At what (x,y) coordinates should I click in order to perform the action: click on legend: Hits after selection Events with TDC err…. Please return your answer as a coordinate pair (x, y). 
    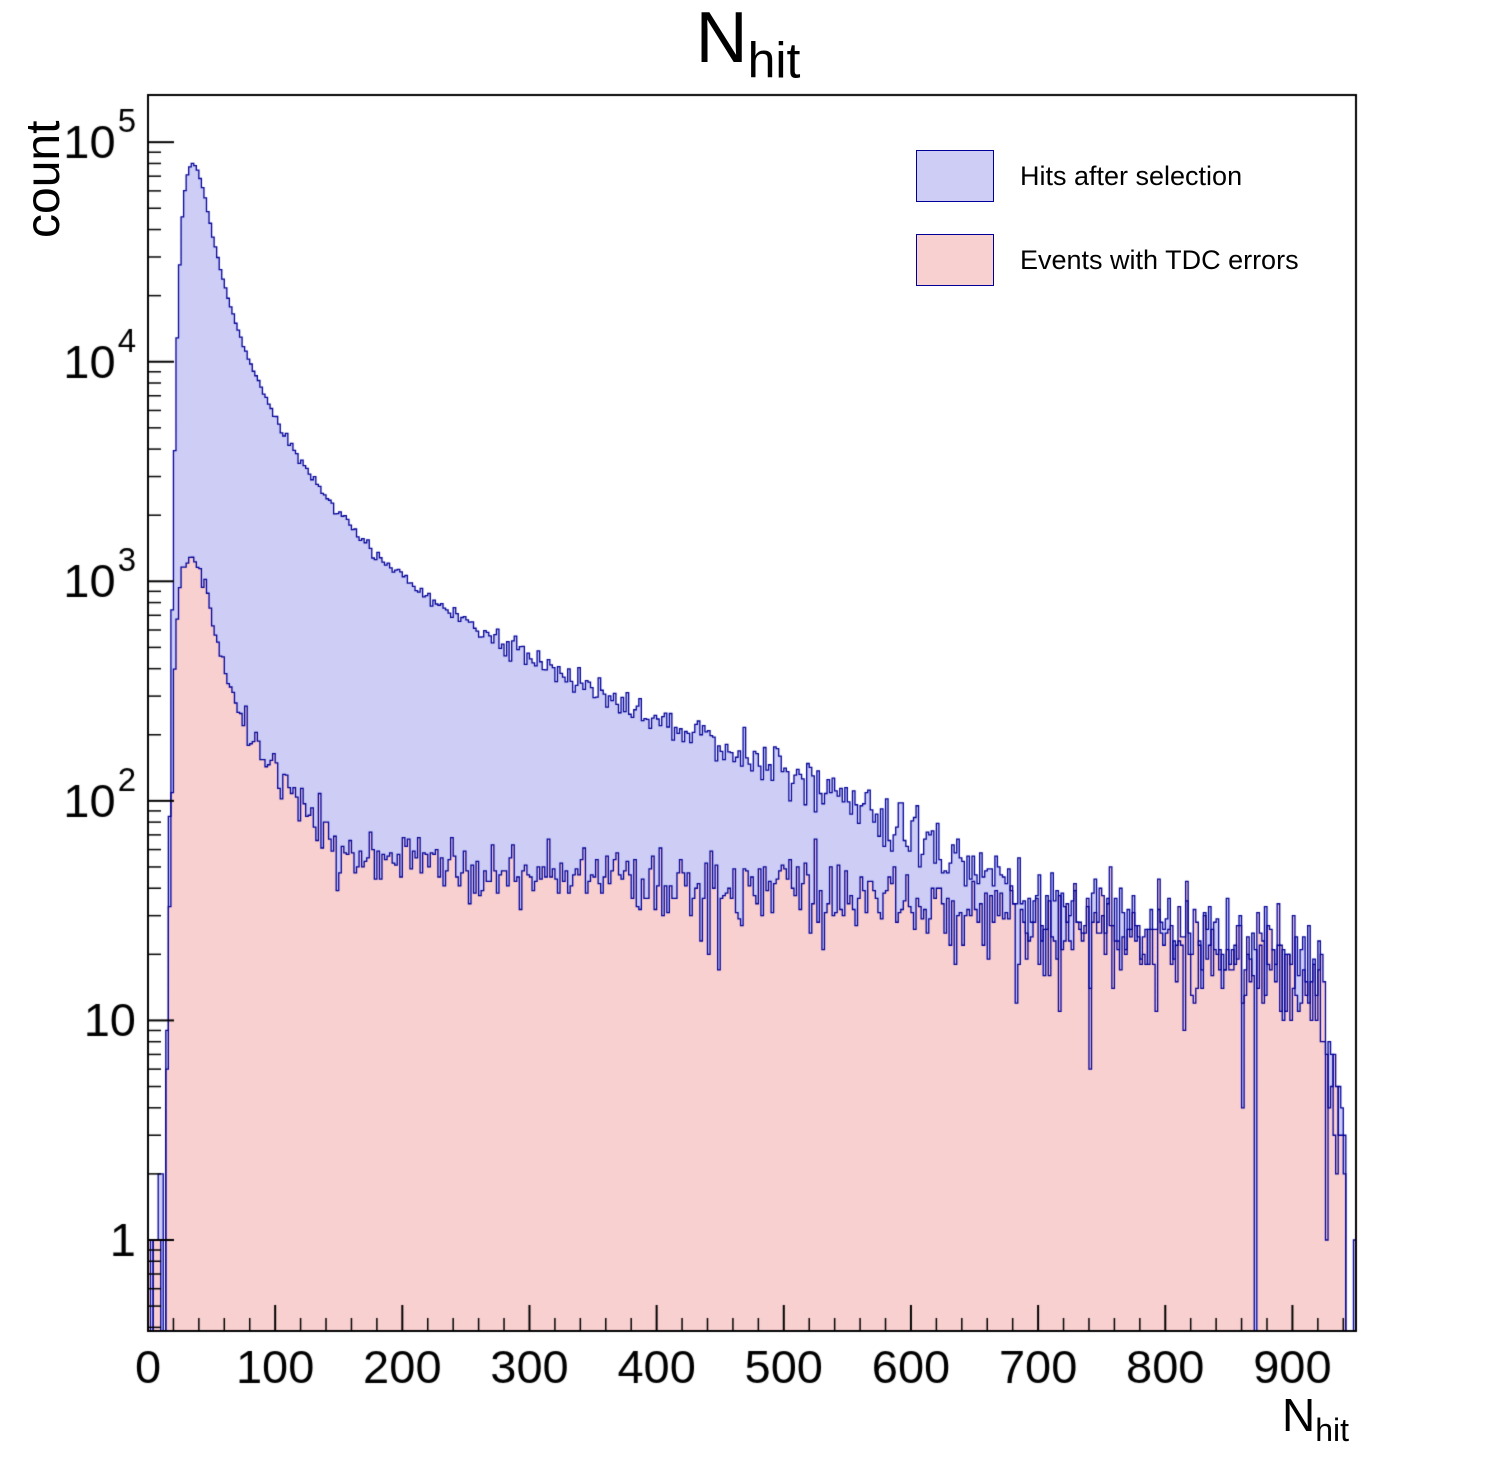
    Looking at the image, I should click on (1107, 218).